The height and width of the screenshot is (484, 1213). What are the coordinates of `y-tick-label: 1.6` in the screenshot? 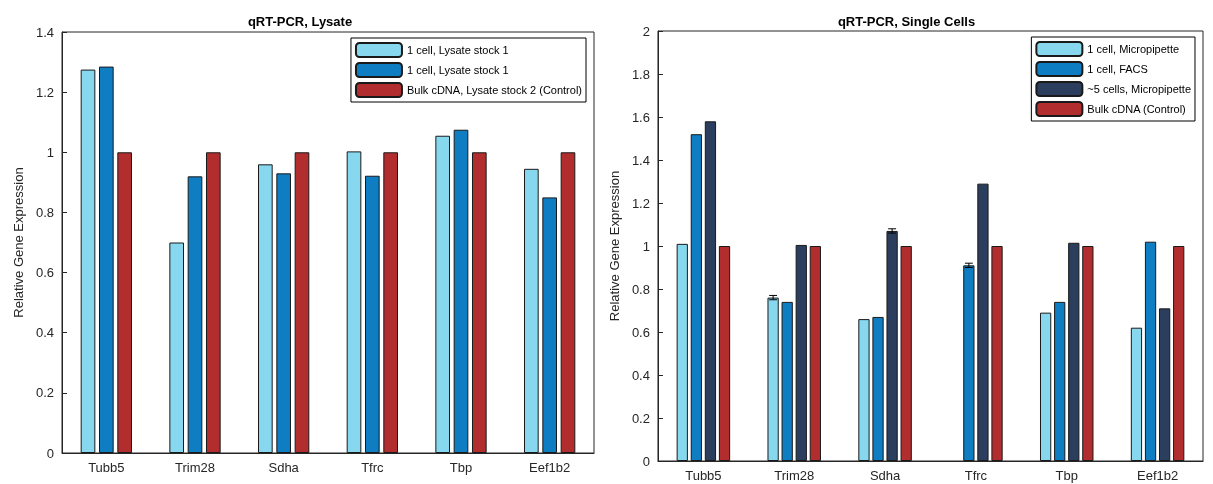 It's located at (640, 117).